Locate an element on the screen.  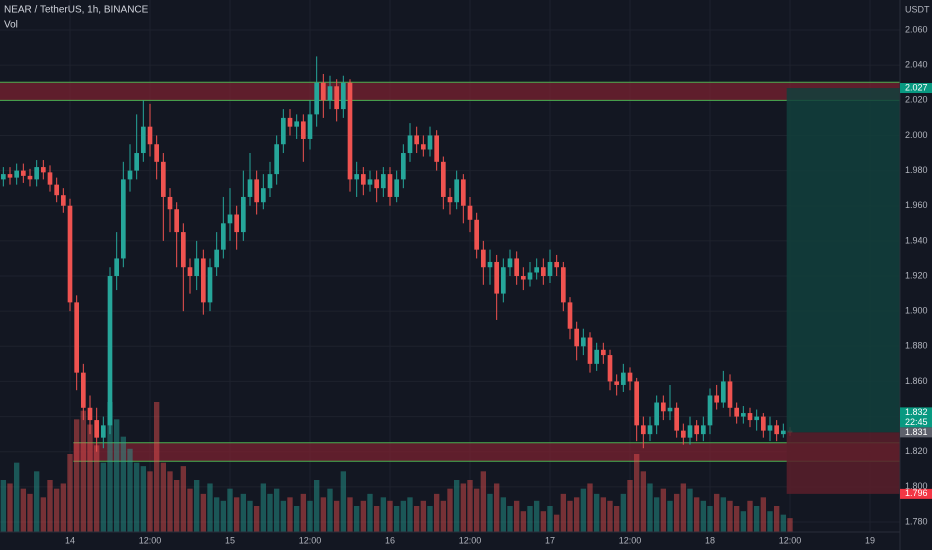
y-tick-label: 1.960 is located at coordinates (916, 205).